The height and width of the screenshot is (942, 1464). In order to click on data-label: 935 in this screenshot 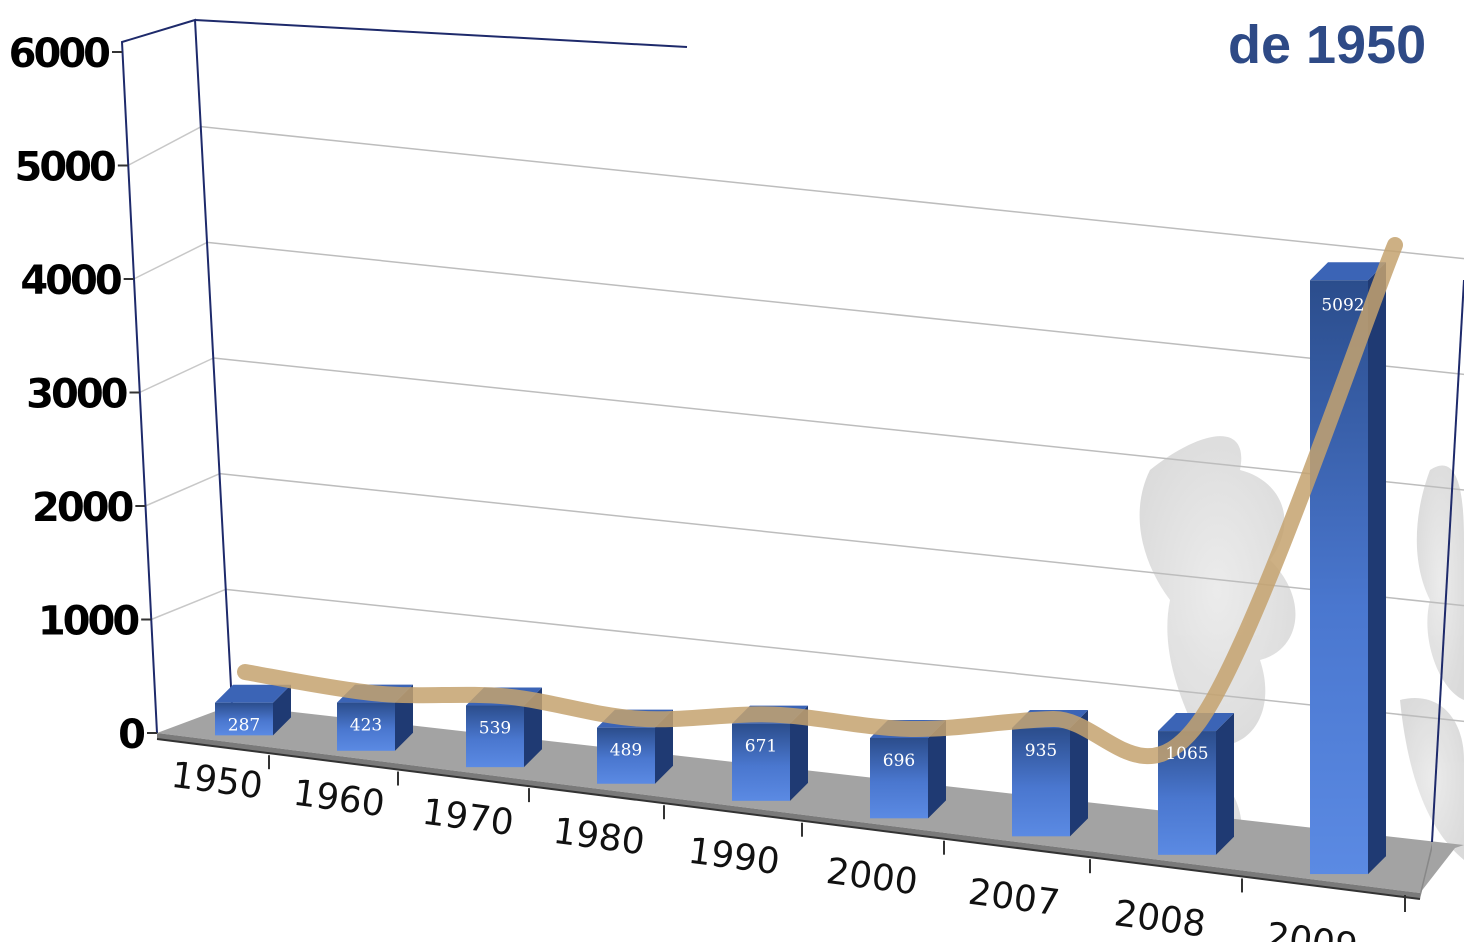, I will do `click(1041, 751)`.